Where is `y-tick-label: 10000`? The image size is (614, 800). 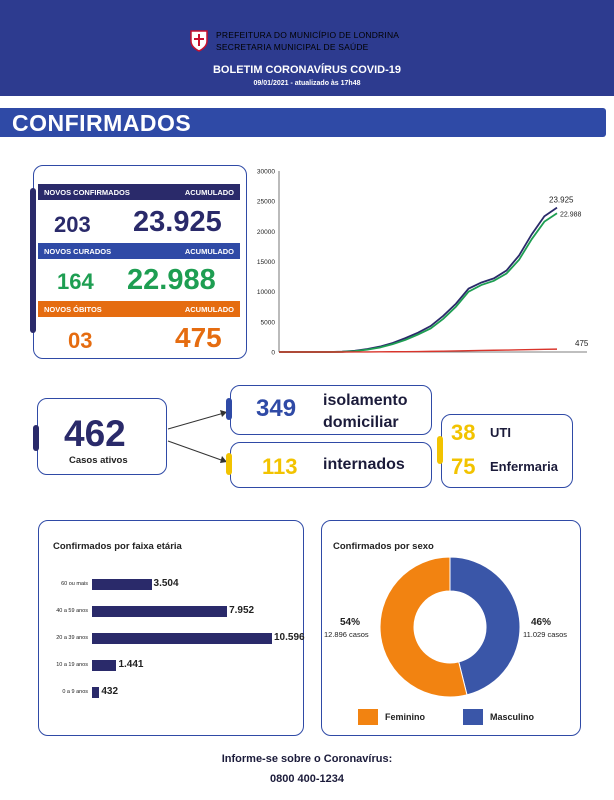
y-tick-label: 10000 is located at coordinates (266, 292).